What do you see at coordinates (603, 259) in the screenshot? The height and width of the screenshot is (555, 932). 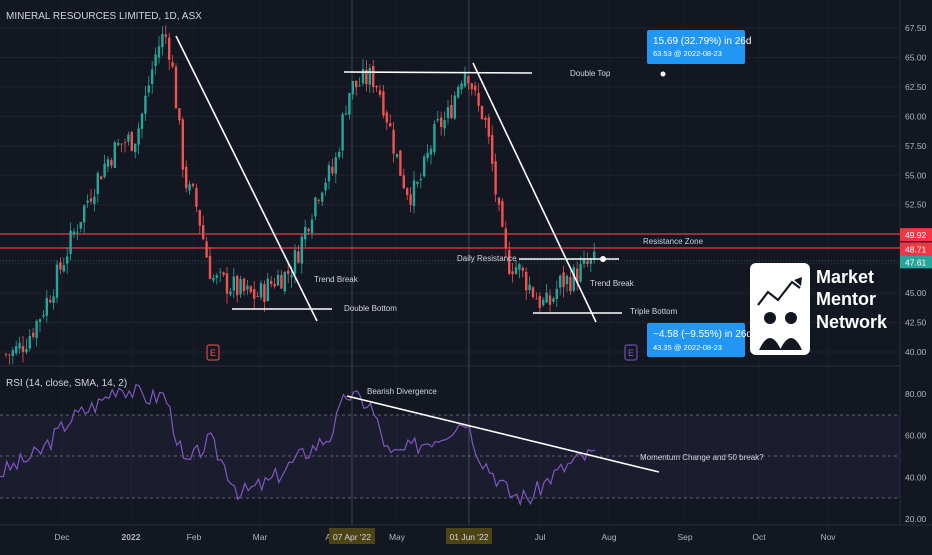 I see `daily-resistance-point` at bounding box center [603, 259].